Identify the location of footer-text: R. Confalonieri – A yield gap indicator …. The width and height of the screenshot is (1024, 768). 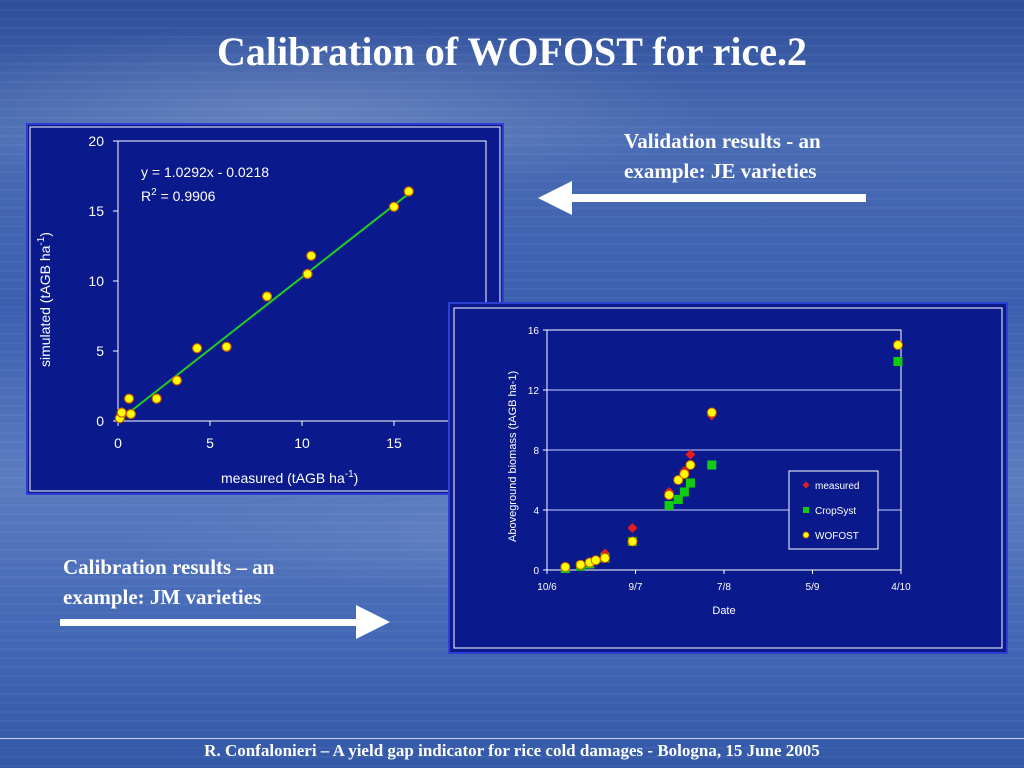
(512, 750).